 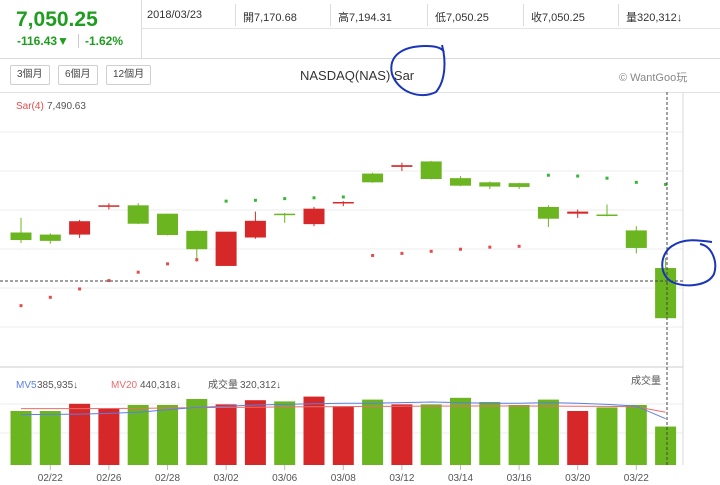 What do you see at coordinates (57, 19) in the screenshot?
I see `last-price: 7,050.25` at bounding box center [57, 19].